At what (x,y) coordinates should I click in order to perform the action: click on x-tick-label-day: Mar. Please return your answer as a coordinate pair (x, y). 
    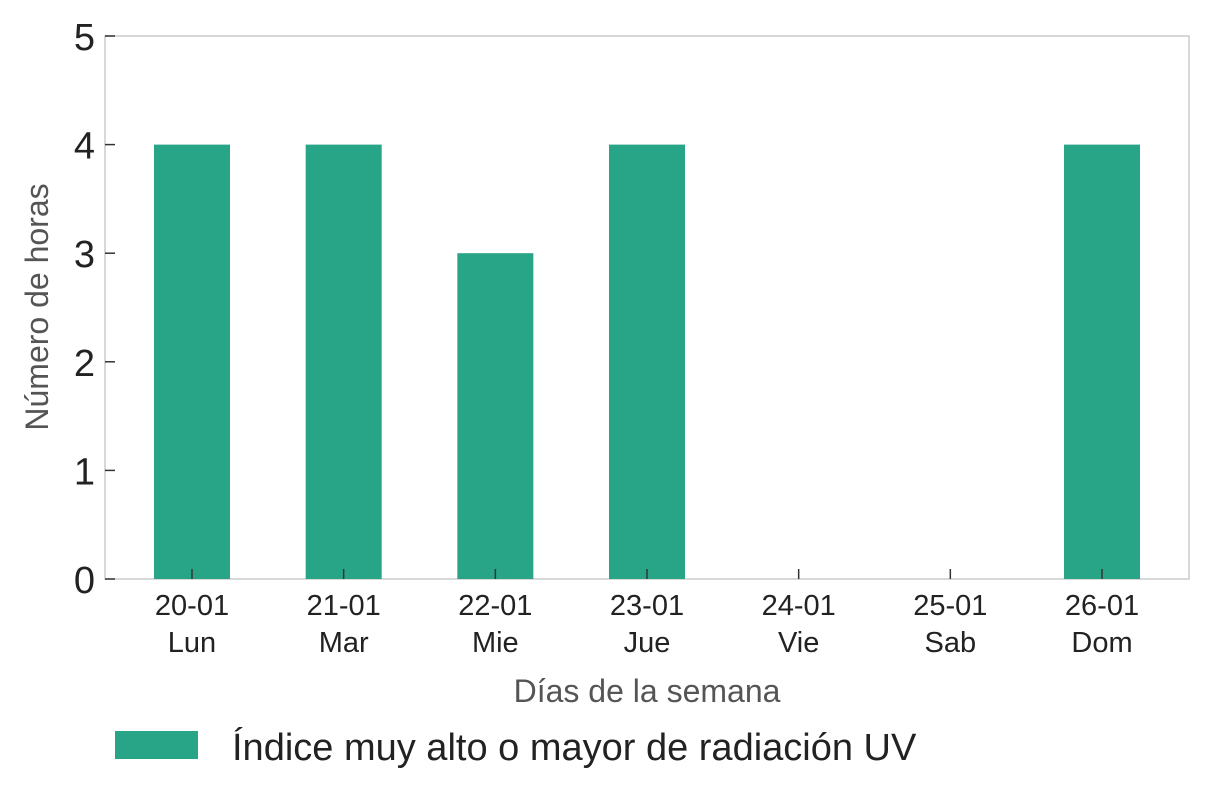
    Looking at the image, I should click on (344, 643).